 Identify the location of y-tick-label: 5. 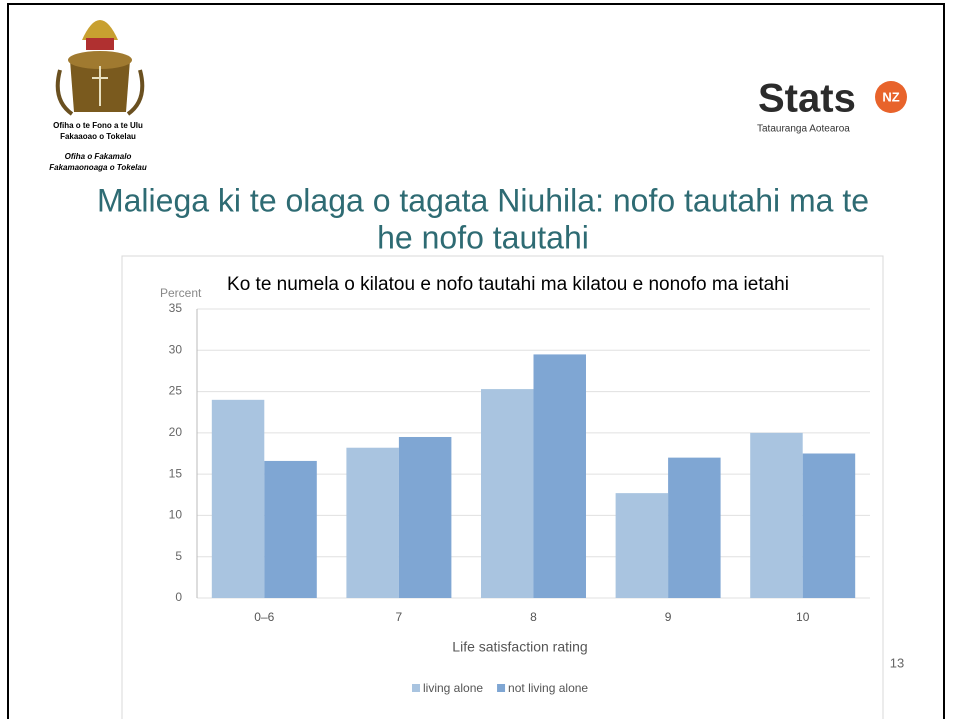
(178, 556).